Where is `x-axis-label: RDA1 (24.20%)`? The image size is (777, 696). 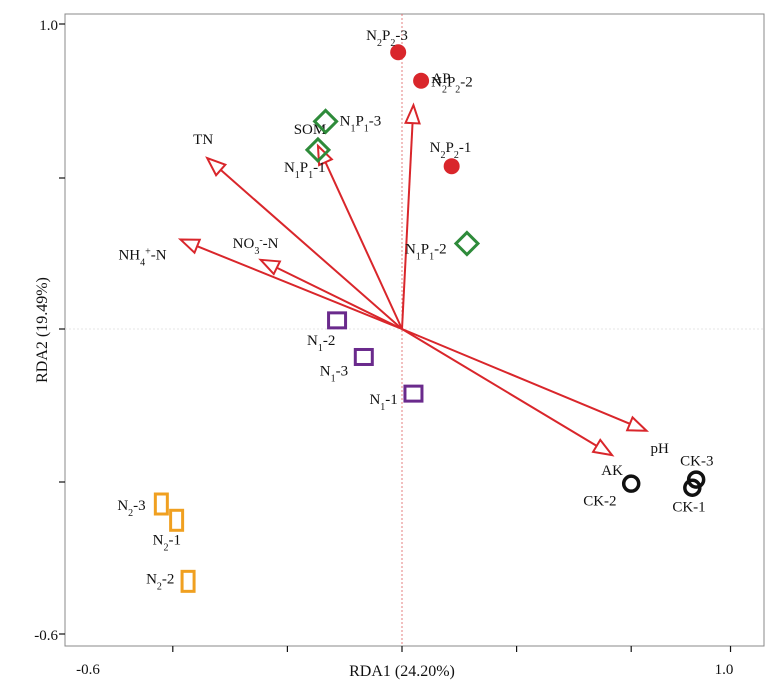 x-axis-label: RDA1 (24.20%) is located at coordinates (402, 671).